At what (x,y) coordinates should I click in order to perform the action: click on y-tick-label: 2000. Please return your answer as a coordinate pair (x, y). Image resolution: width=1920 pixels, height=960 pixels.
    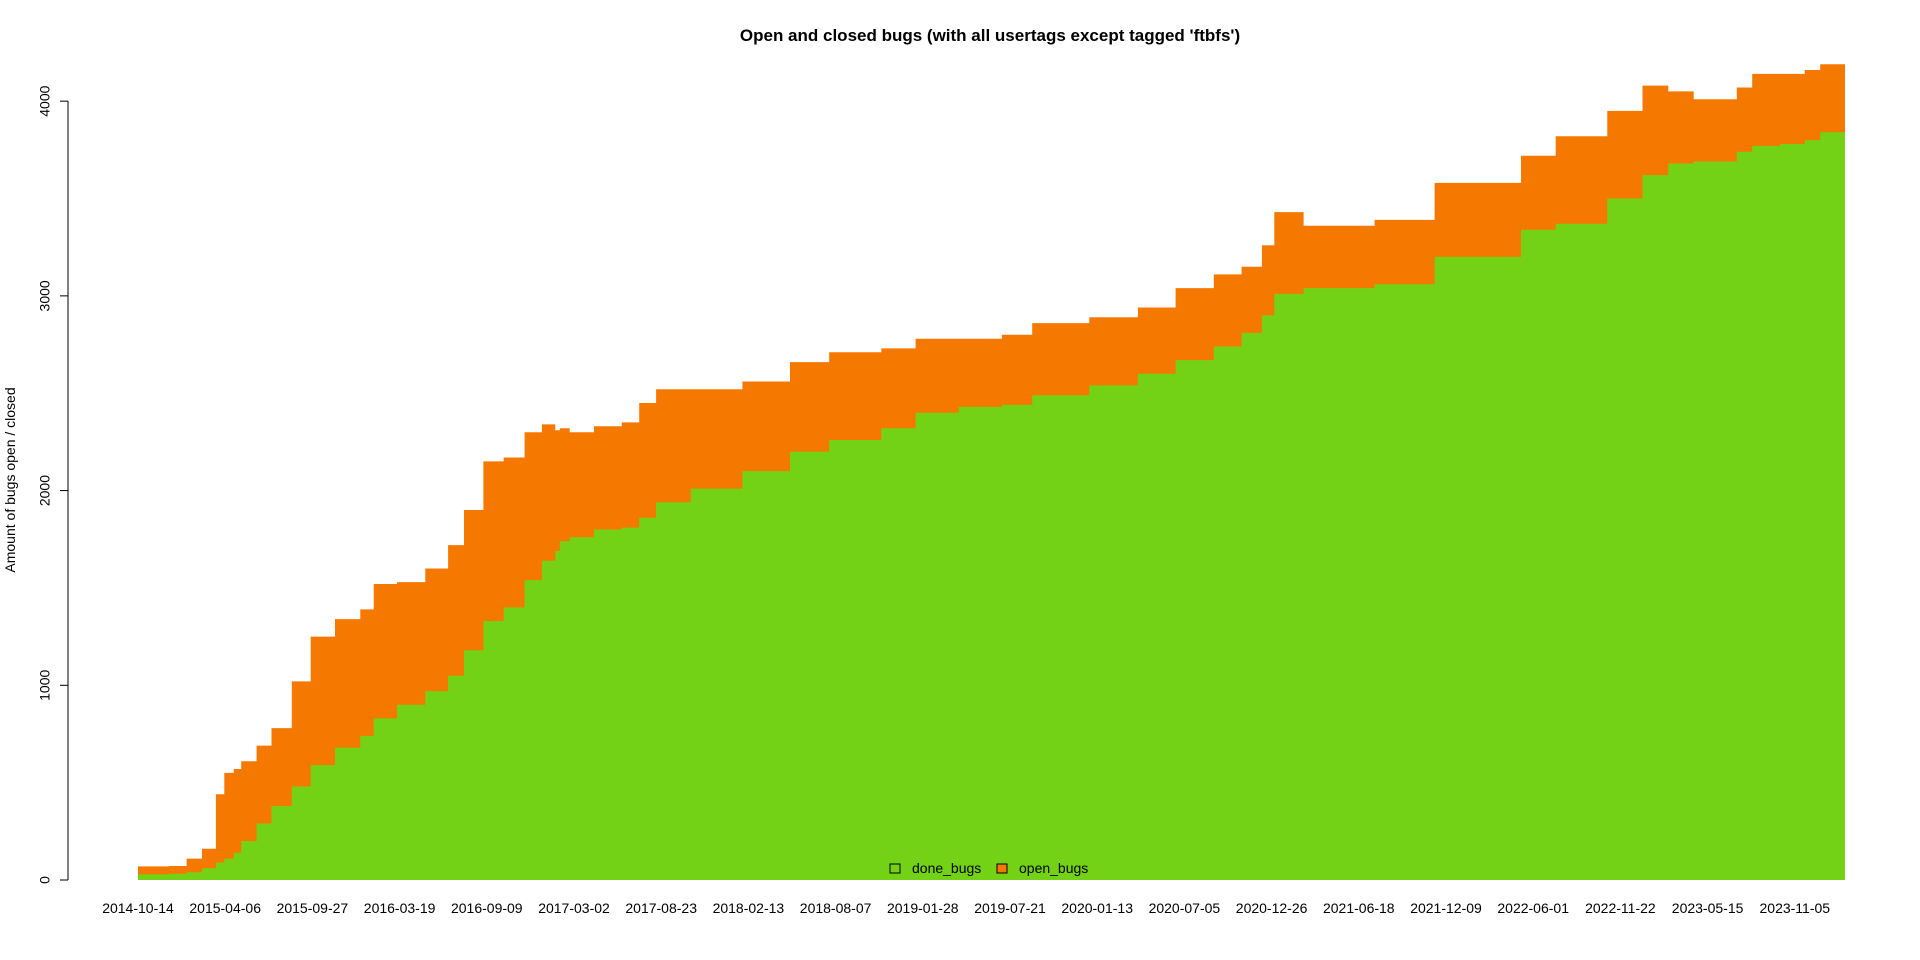
    Looking at the image, I should click on (45, 490).